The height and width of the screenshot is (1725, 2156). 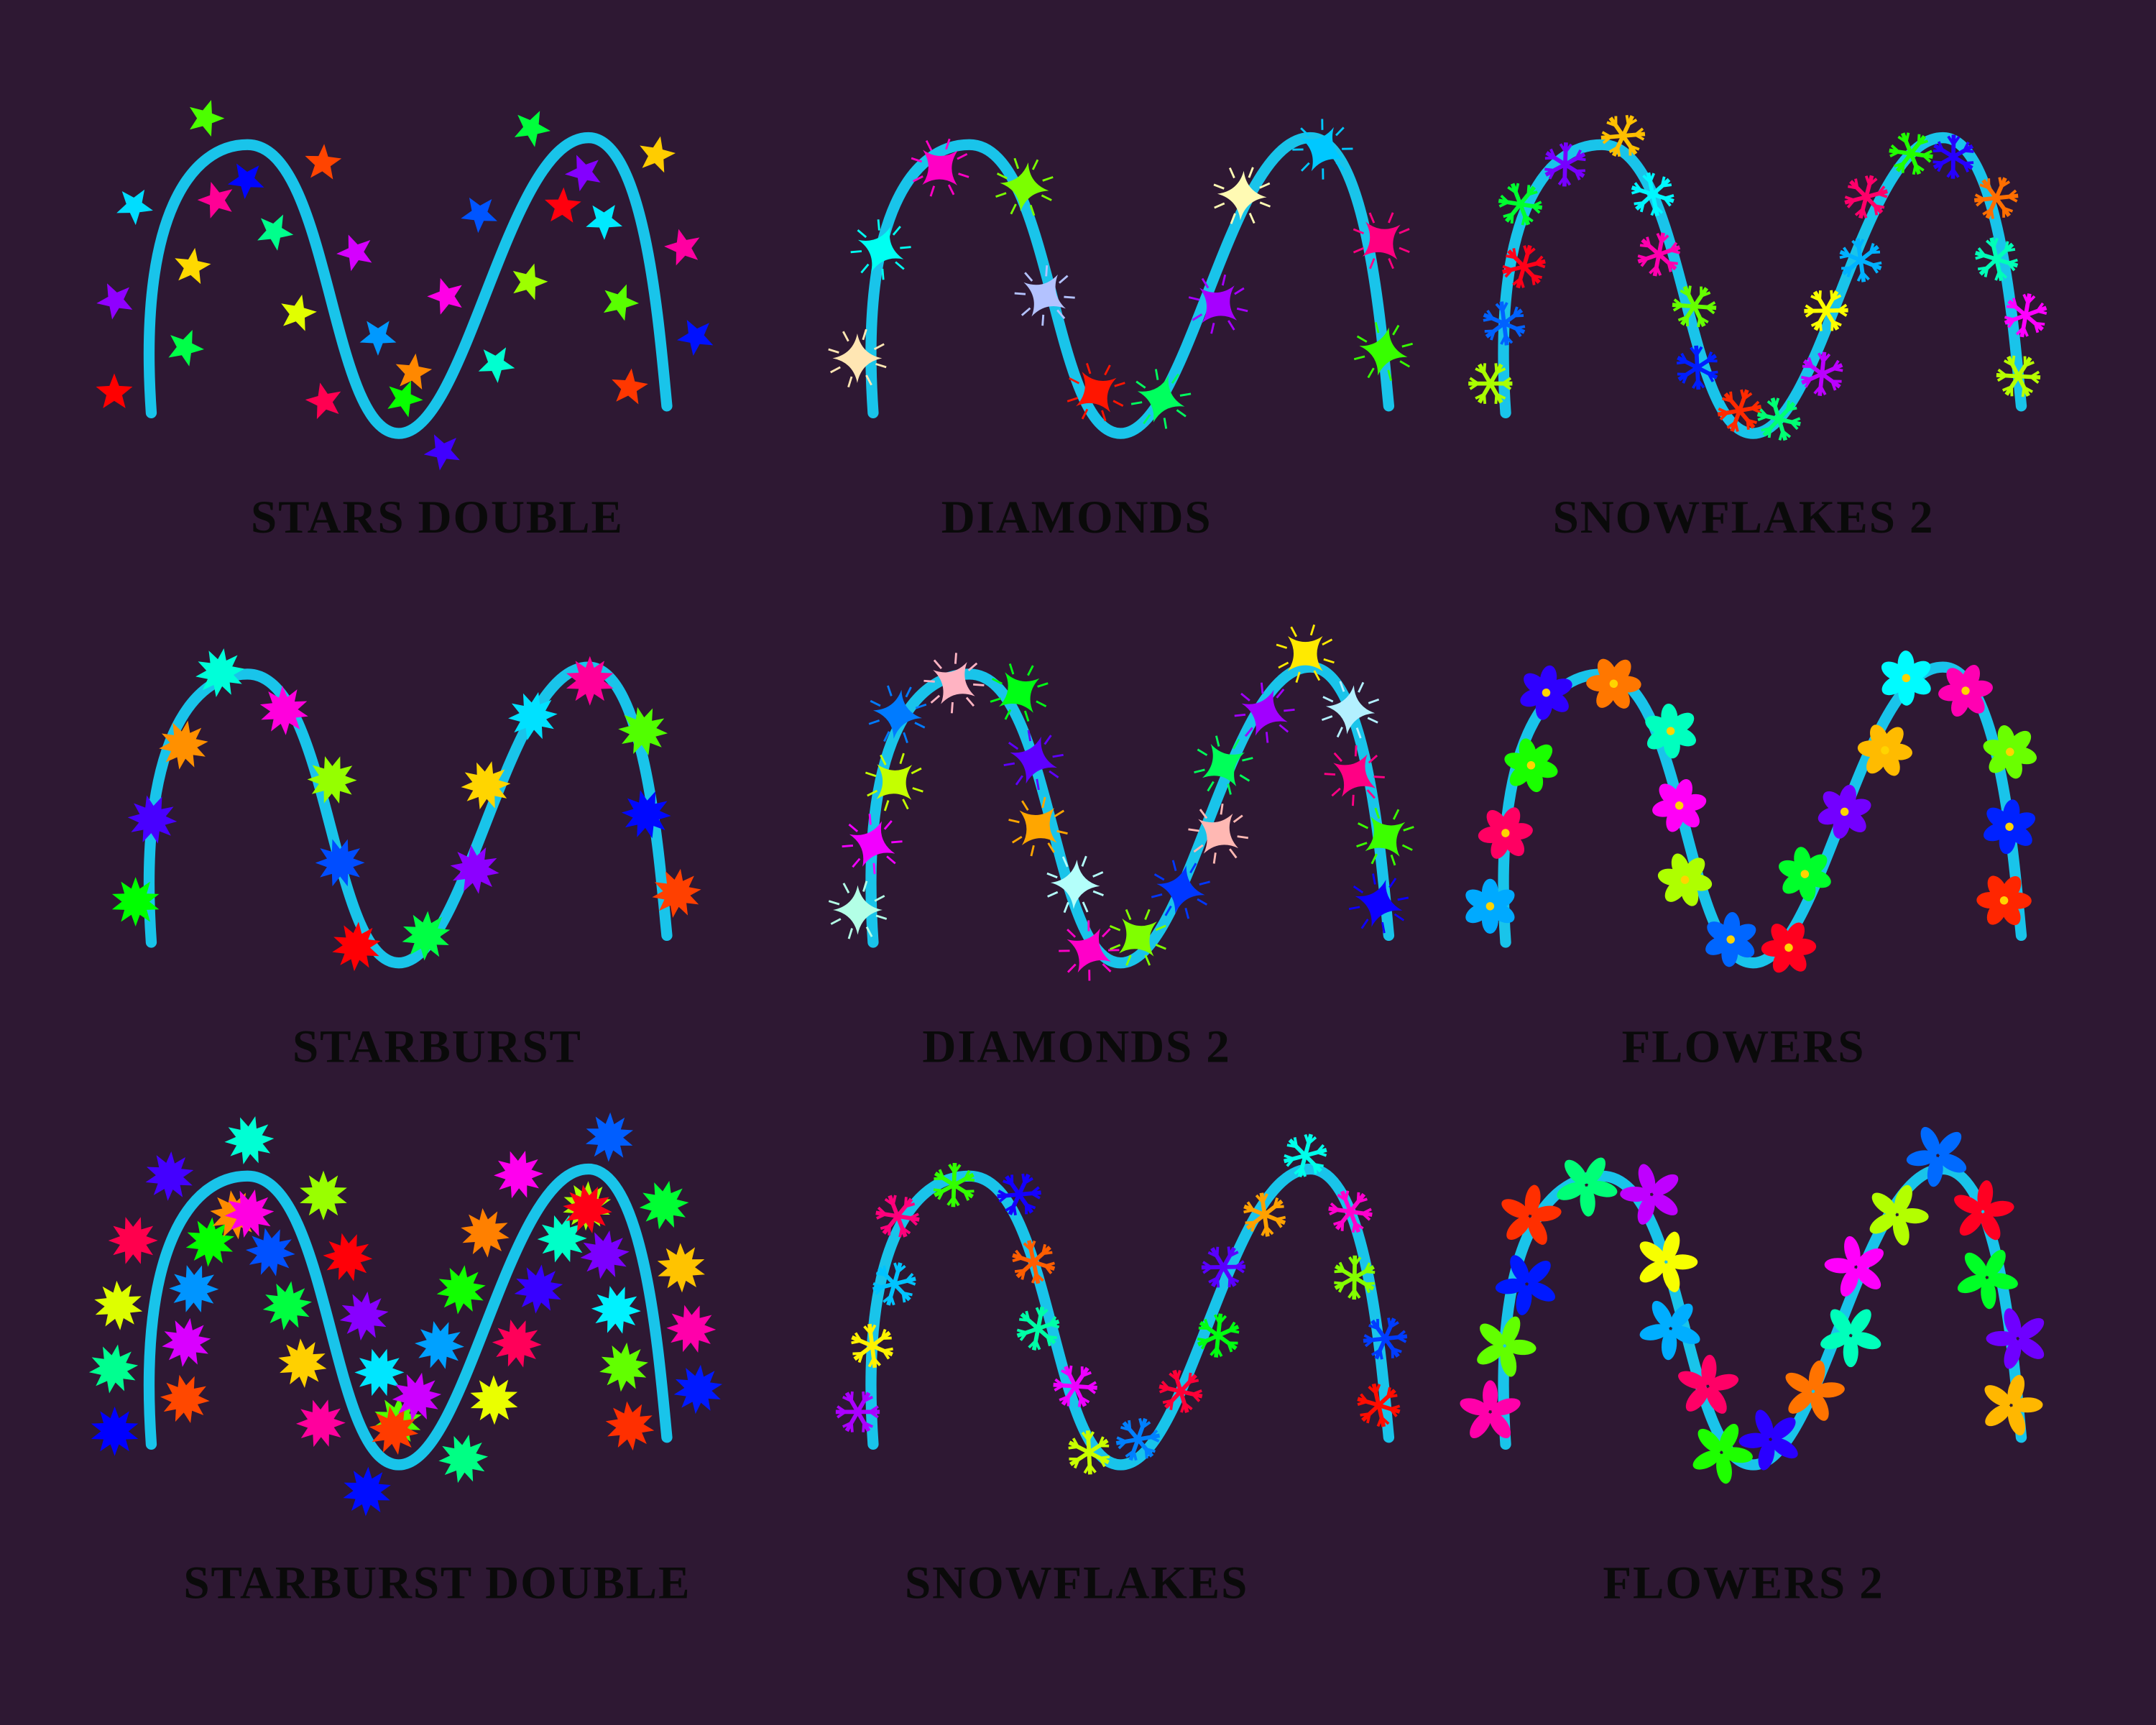 I want to click on flower-center, so click(x=1845, y=811).